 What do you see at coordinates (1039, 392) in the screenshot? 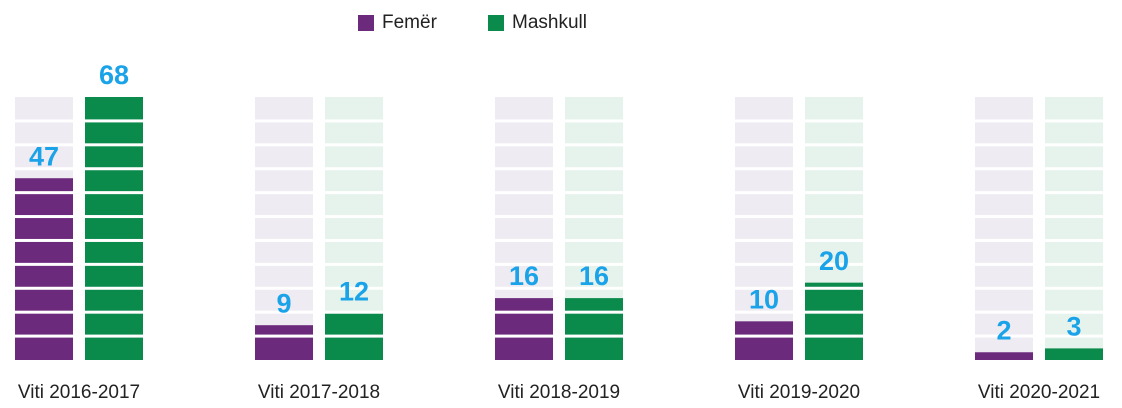
I see `x-tick-label: Viti 2020-2021` at bounding box center [1039, 392].